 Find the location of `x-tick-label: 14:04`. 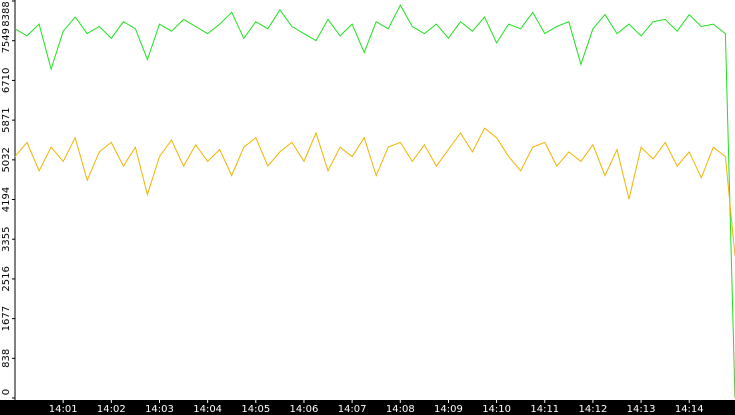

x-tick-label: 14:04 is located at coordinates (207, 409).